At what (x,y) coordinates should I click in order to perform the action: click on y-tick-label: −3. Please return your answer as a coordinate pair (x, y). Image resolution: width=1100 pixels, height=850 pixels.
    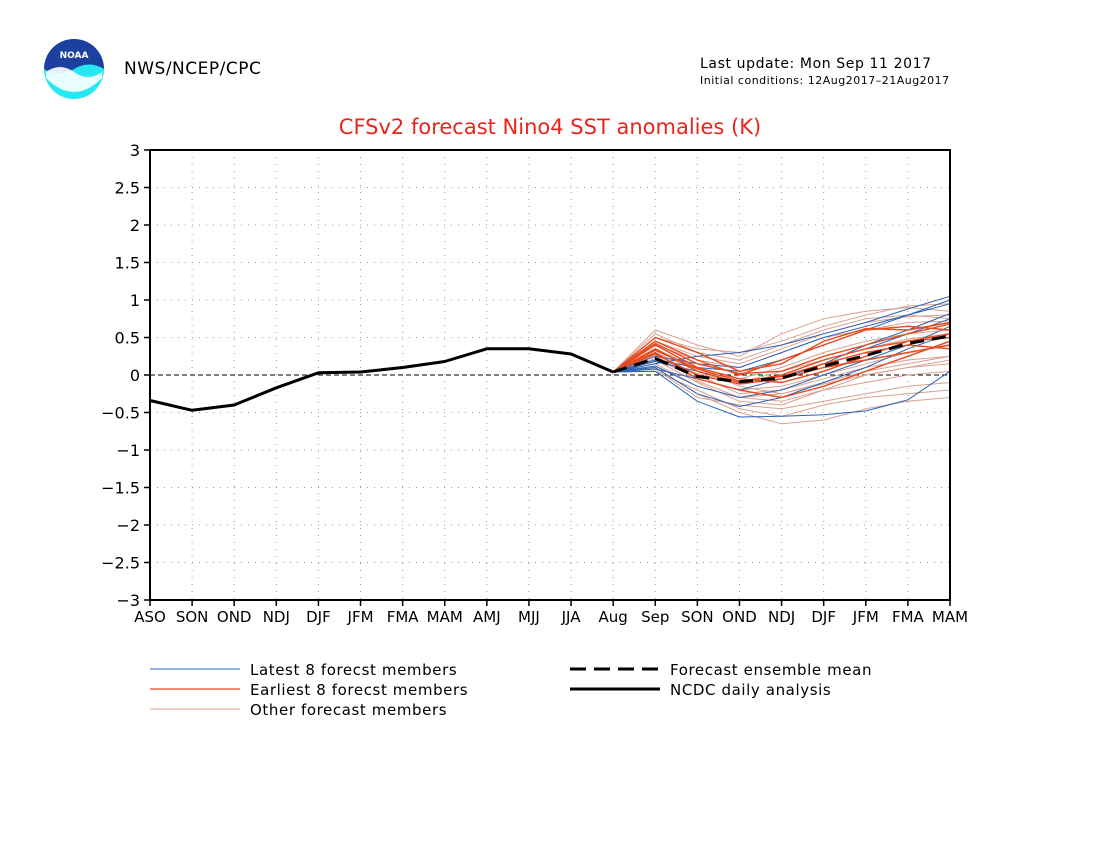
    Looking at the image, I should click on (128, 600).